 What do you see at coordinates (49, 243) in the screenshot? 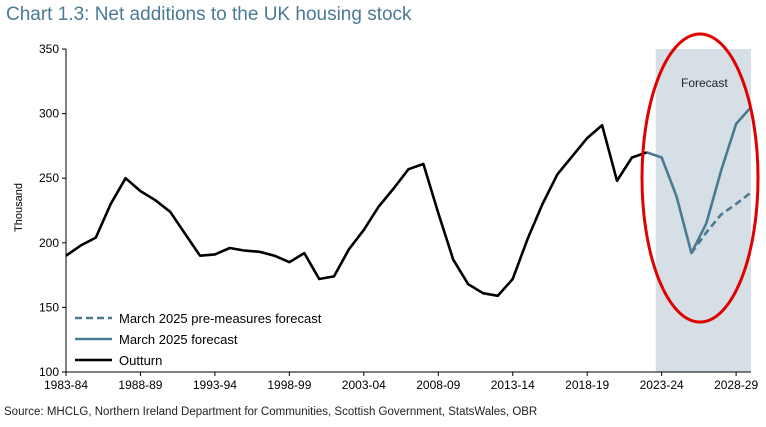
I see `y-tick-label: 200` at bounding box center [49, 243].